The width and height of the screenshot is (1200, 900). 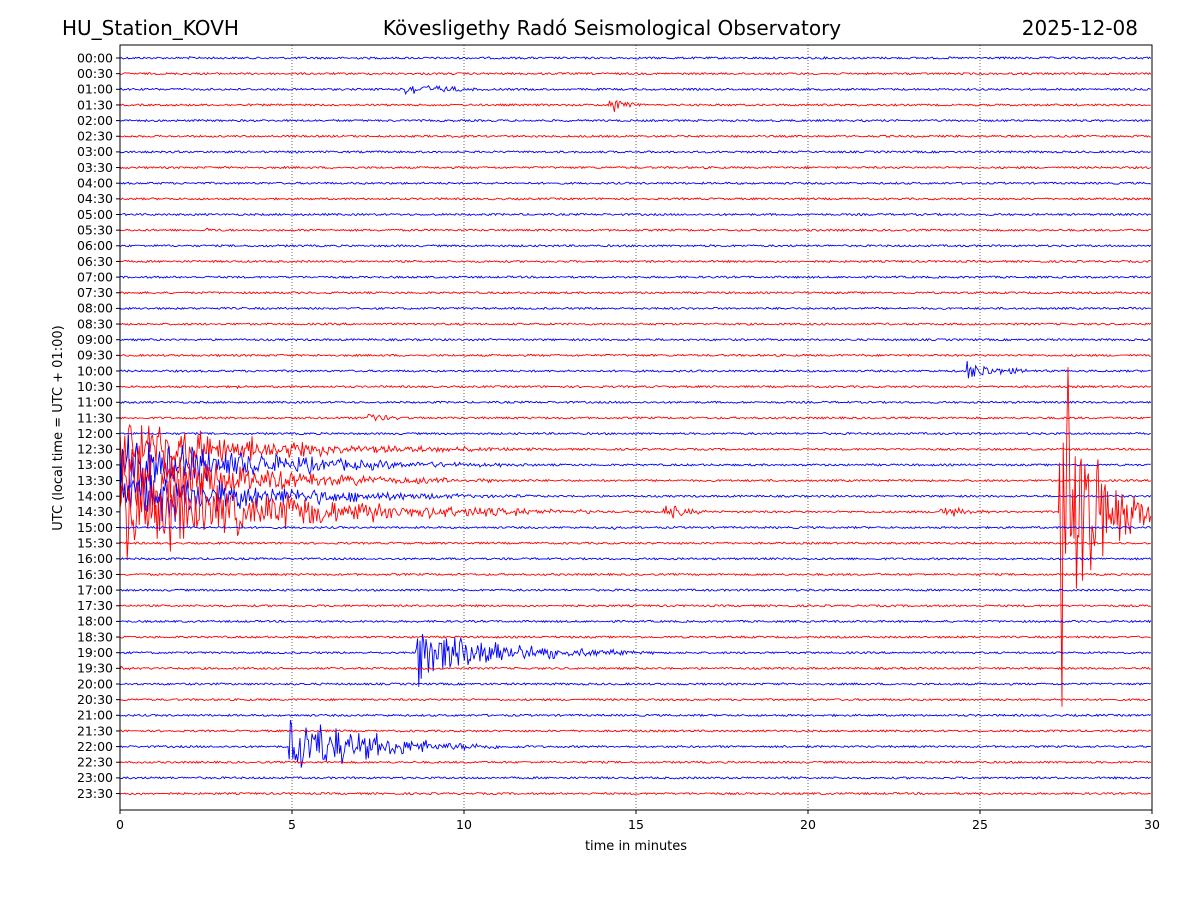 What do you see at coordinates (95, 464) in the screenshot?
I see `y-tick-label: 13:00` at bounding box center [95, 464].